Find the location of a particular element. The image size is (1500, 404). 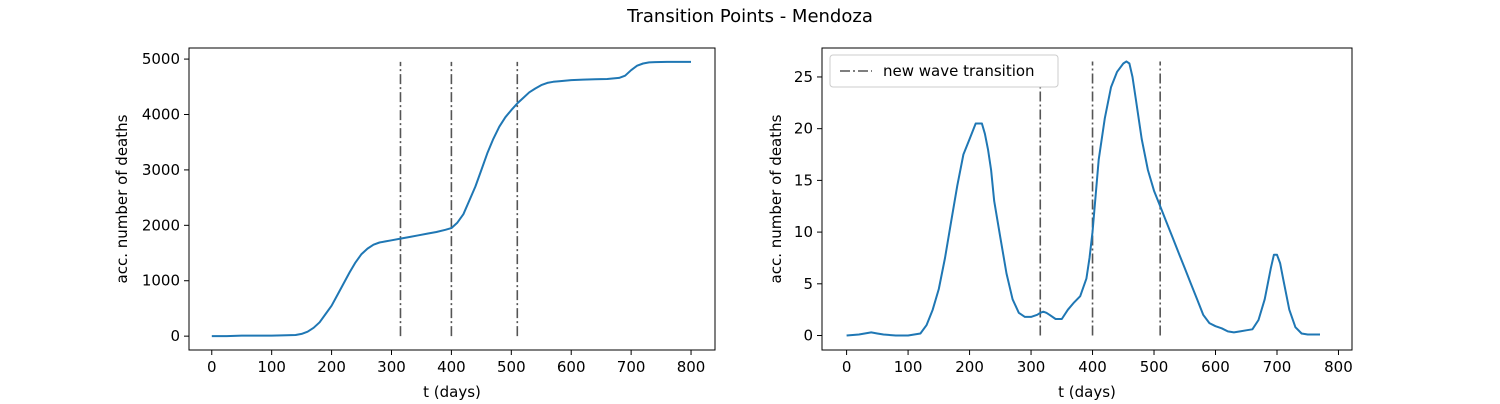

legend-label: new wave transition is located at coordinates (959, 71).